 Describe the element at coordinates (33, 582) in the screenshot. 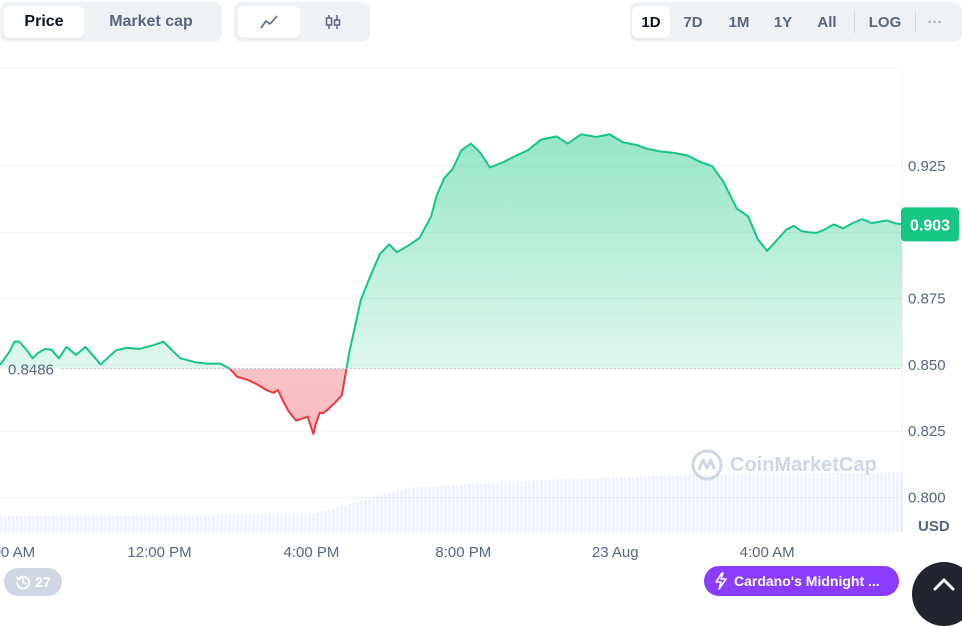

I see `history-badge: 27` at that location.